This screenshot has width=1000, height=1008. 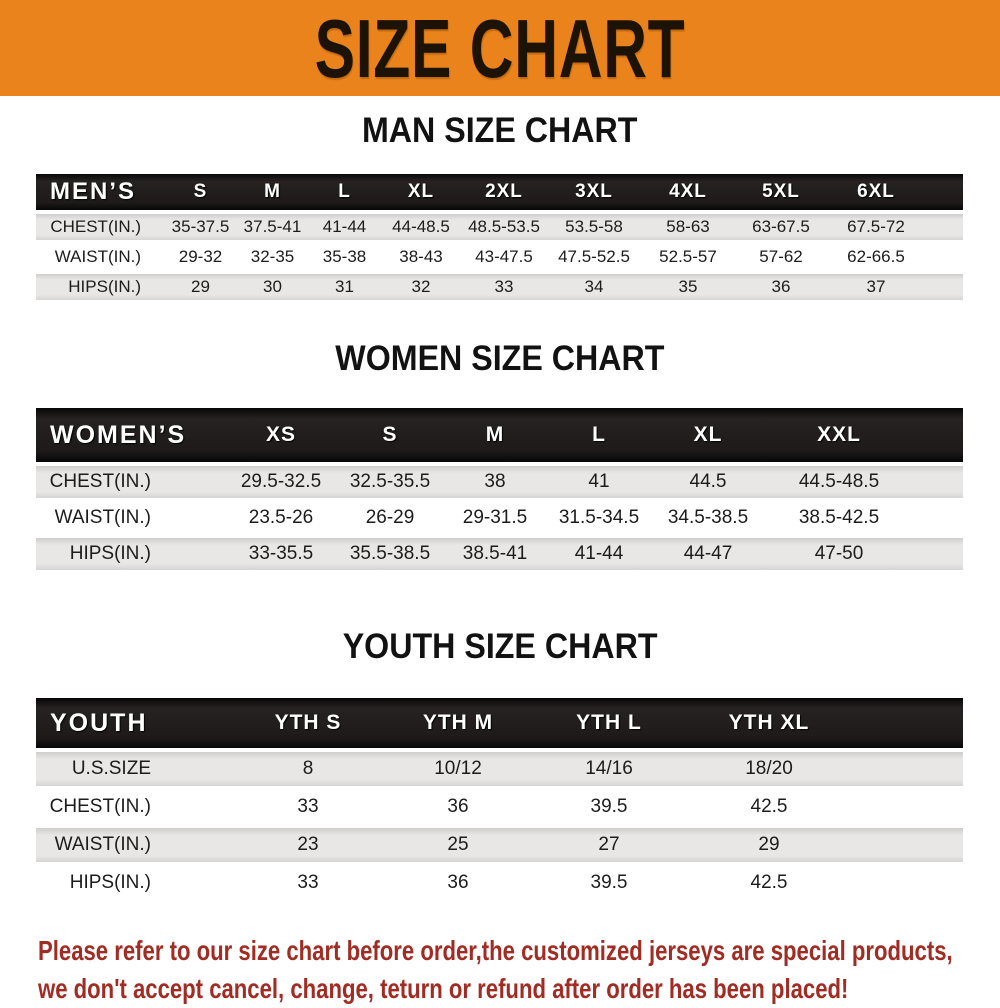 I want to click on measurement-value: 34.5-38.5, so click(x=708, y=518).